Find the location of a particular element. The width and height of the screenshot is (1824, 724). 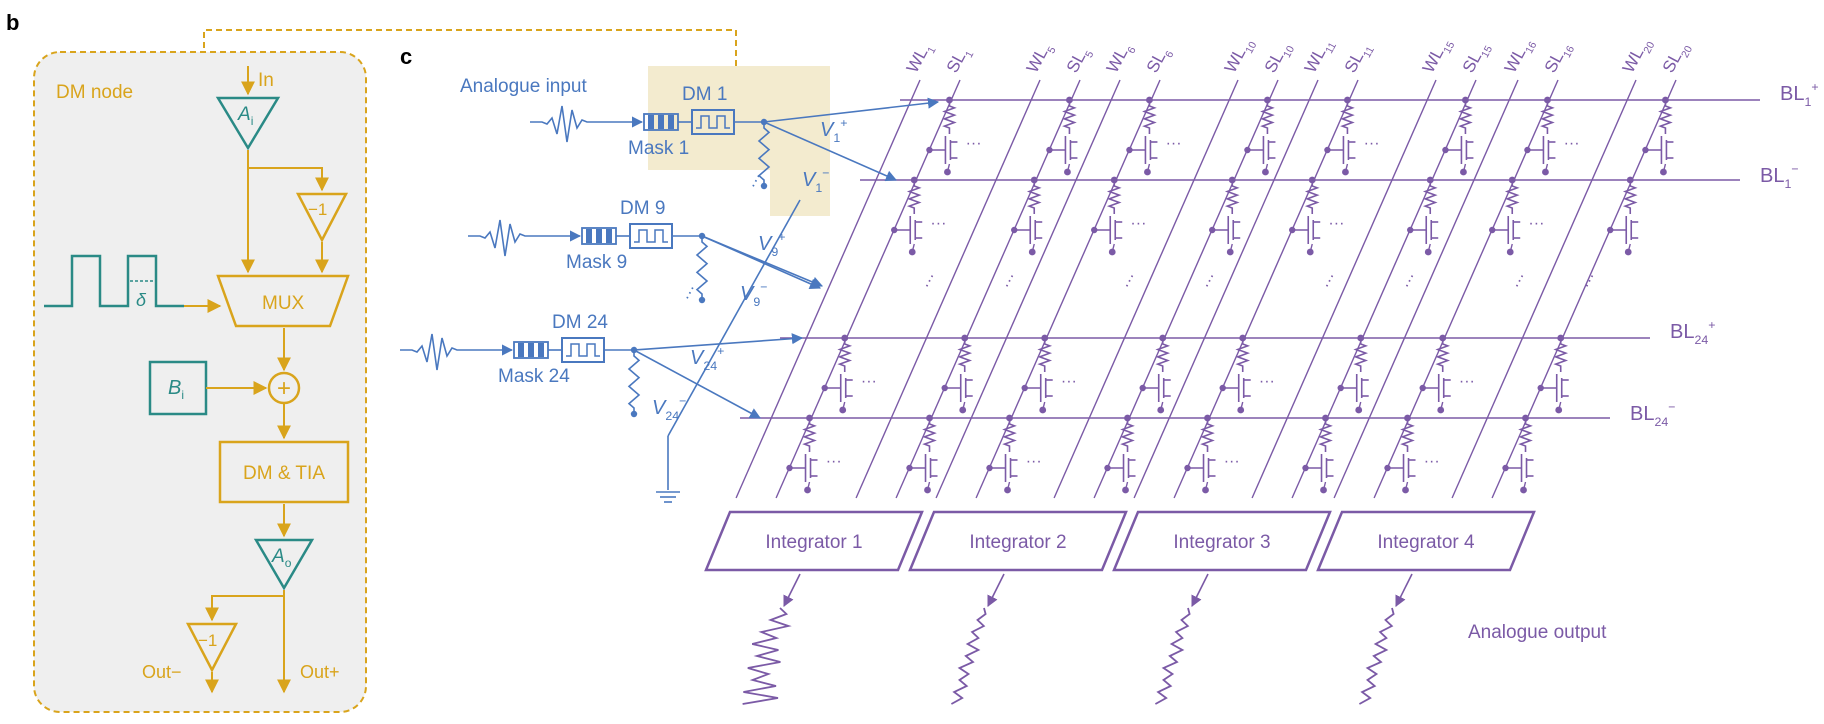

output-waveform is located at coordinates (968, 656).